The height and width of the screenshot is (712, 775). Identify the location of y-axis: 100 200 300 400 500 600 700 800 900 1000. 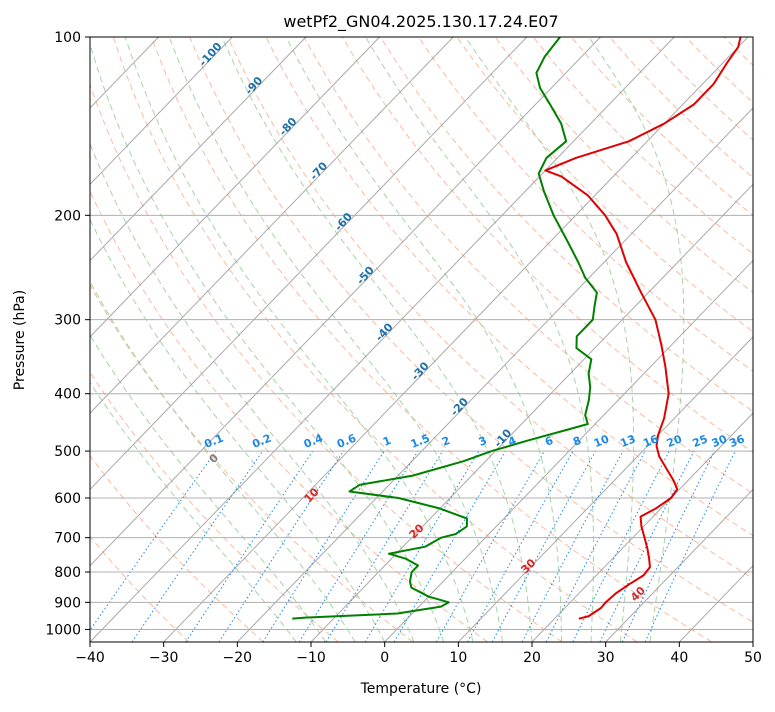
(67, 334).